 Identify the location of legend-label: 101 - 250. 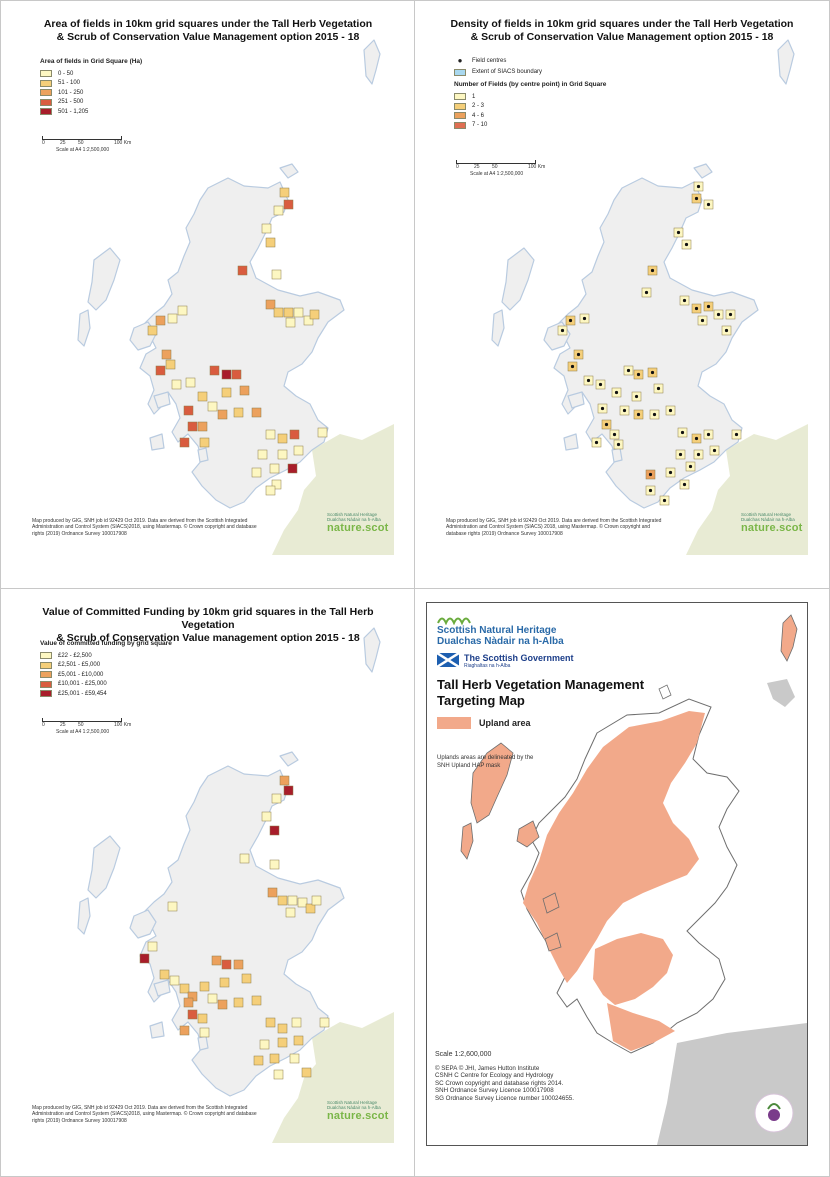
(71, 92).